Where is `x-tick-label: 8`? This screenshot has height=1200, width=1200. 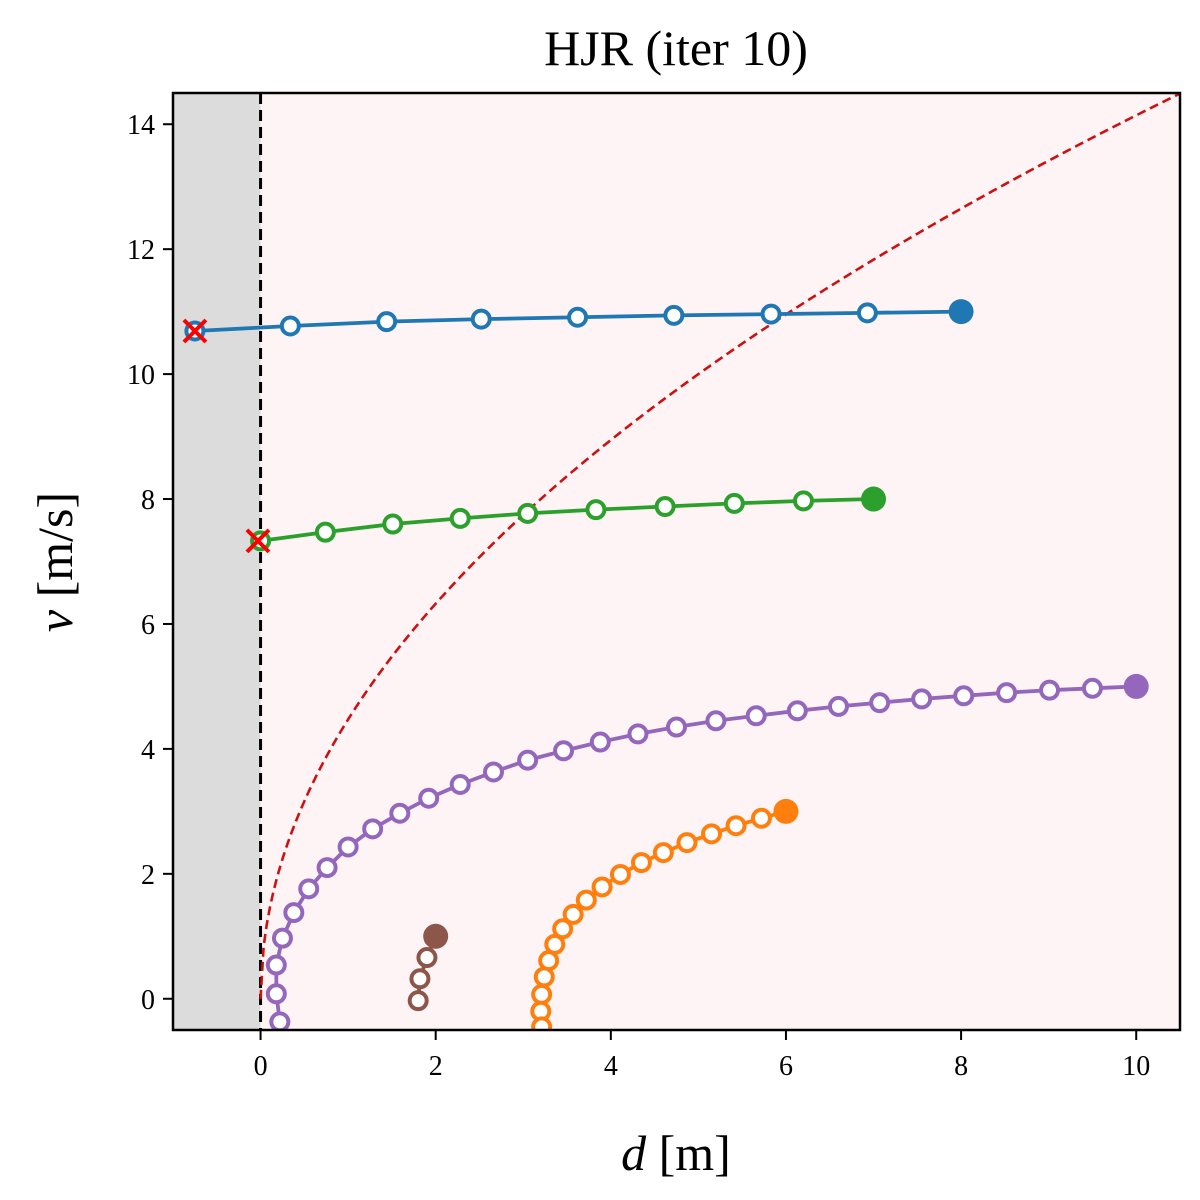 x-tick-label: 8 is located at coordinates (961, 1066).